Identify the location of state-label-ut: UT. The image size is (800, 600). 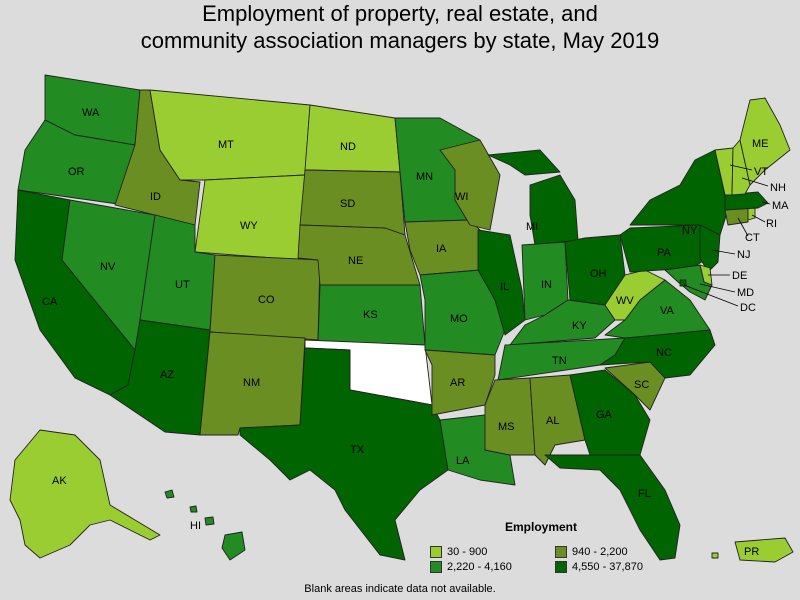
(182, 285).